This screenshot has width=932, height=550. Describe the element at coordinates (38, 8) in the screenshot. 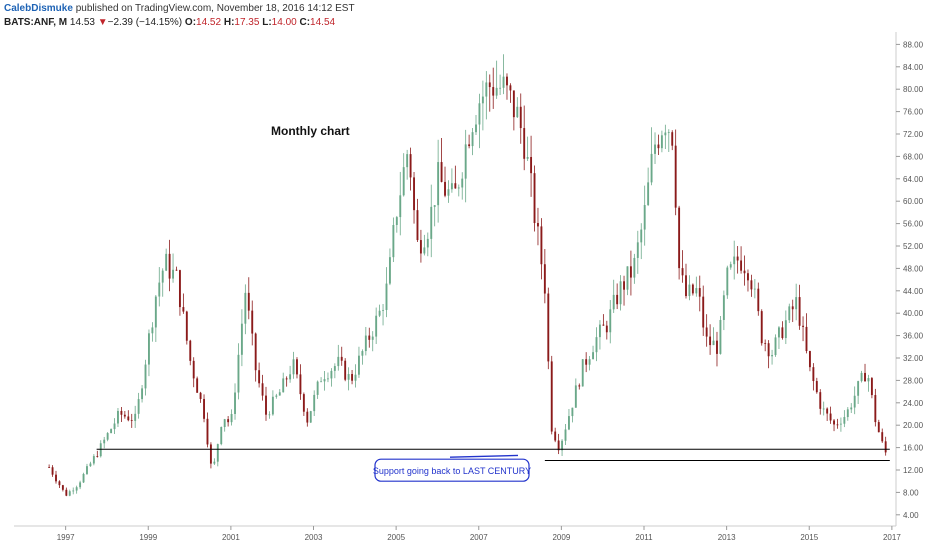

I see `author-link: CalebDismuke` at that location.